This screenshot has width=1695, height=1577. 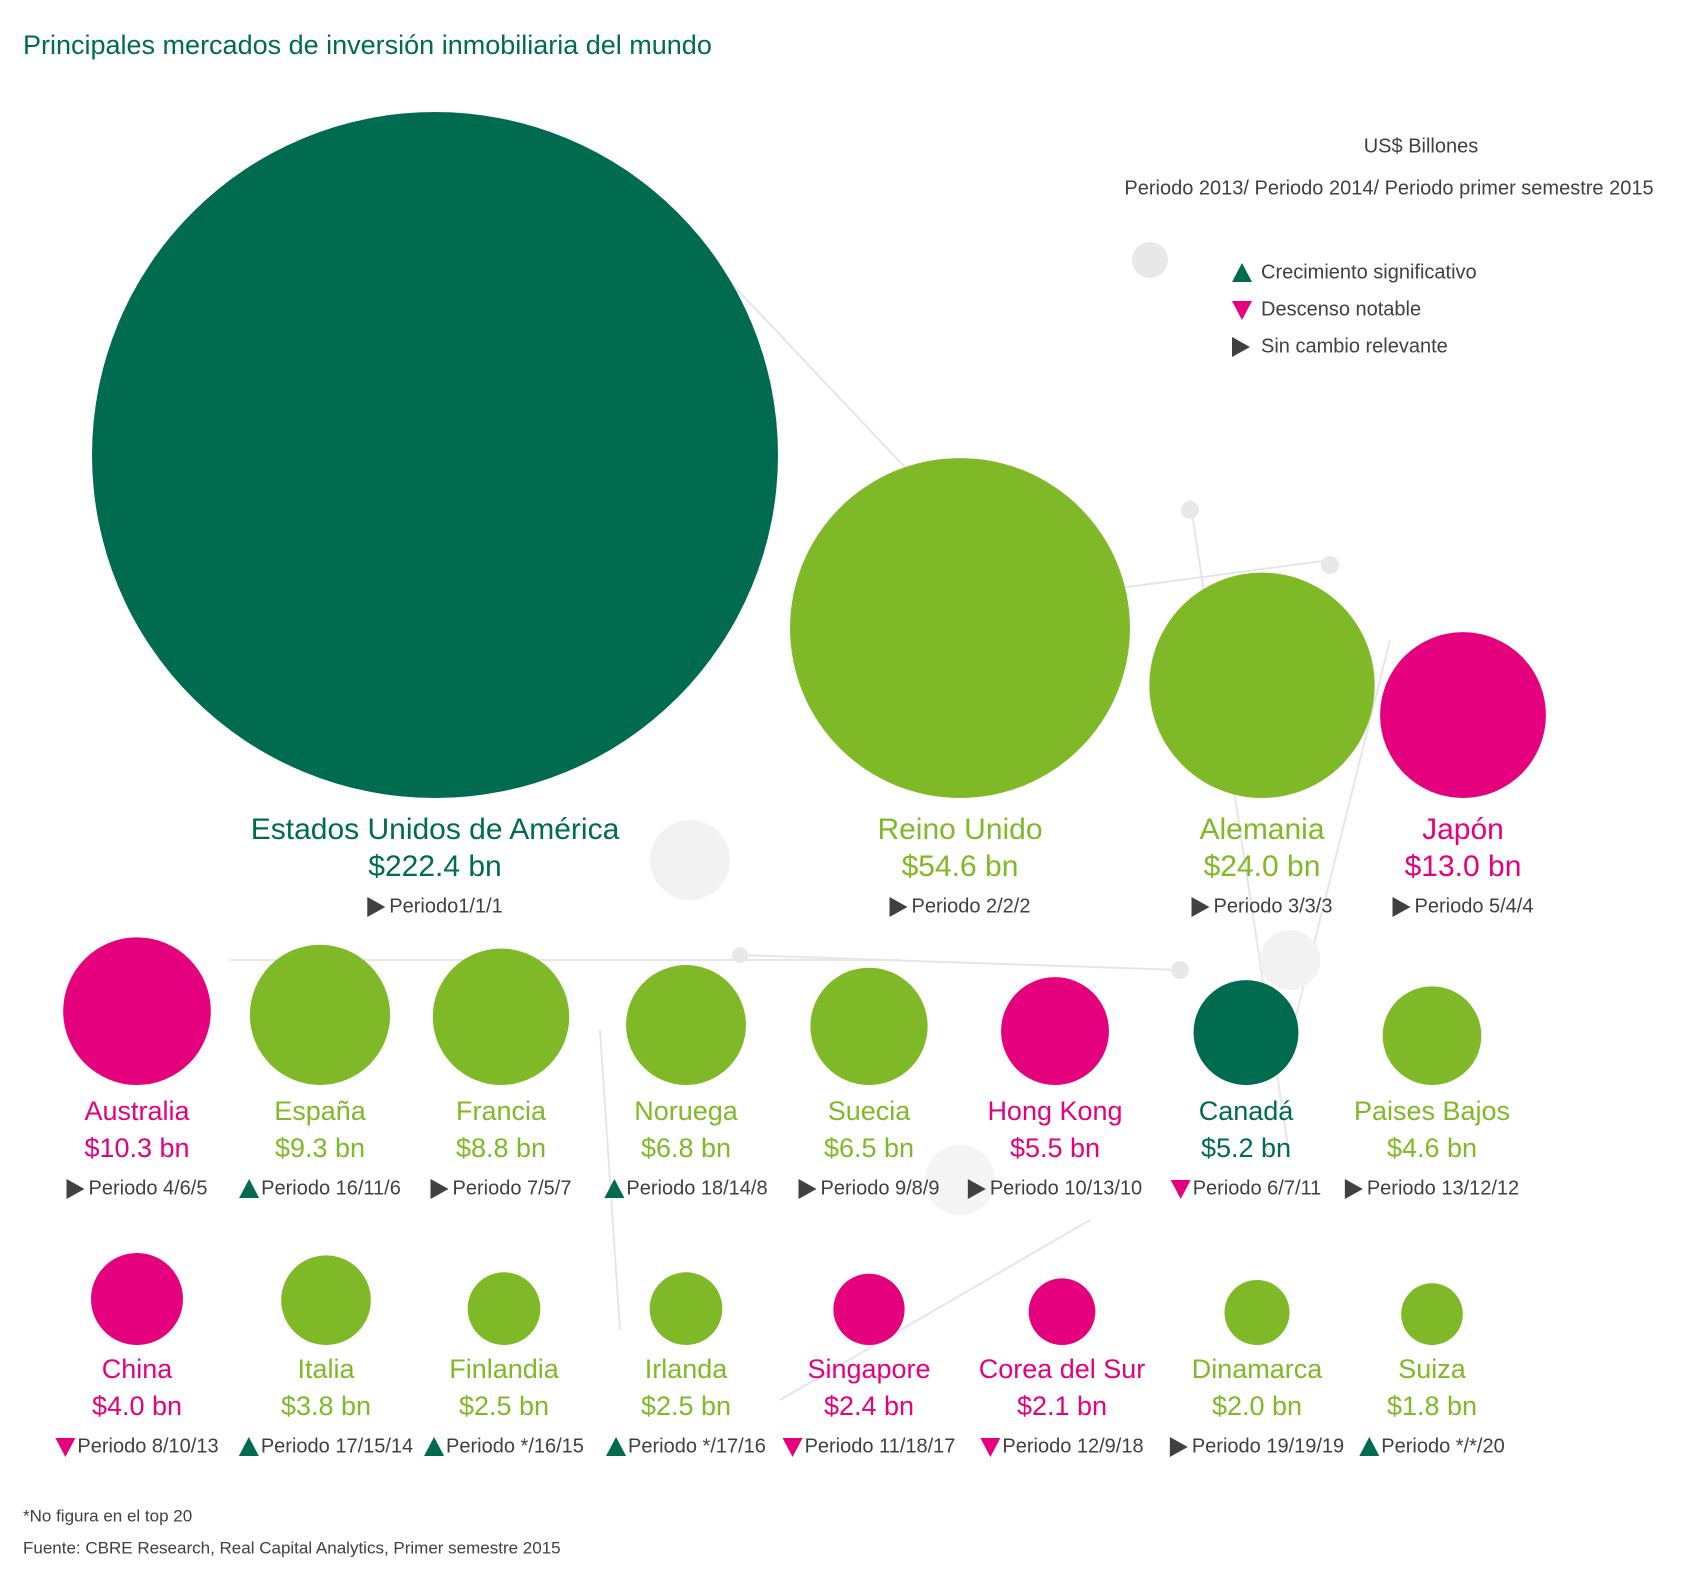 What do you see at coordinates (331, 1188) in the screenshot?
I see `period-label: Periodo 16/11/6` at bounding box center [331, 1188].